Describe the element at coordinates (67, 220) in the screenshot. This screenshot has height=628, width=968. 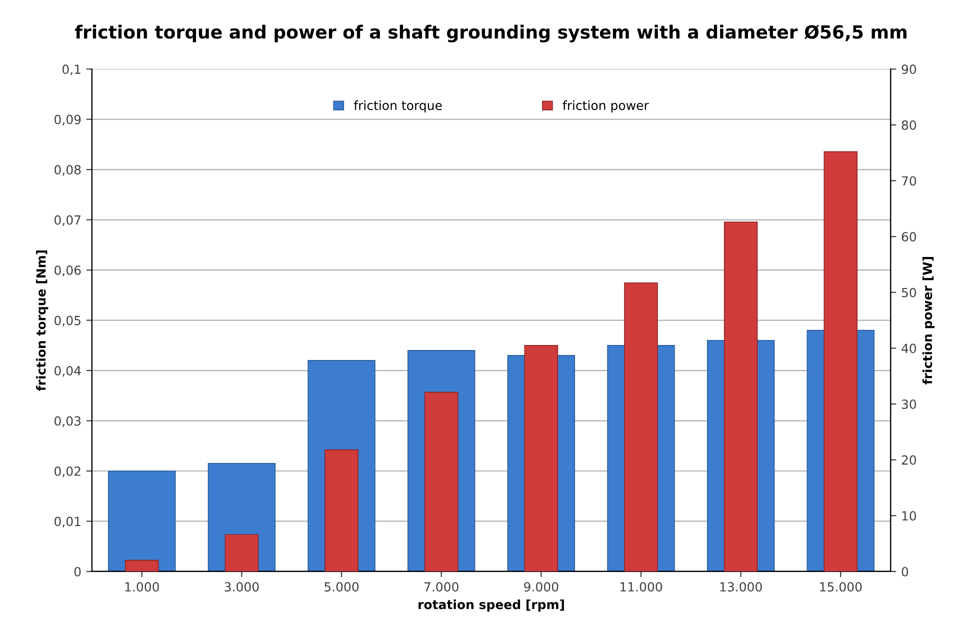
I see `y-tick-label: 0,07` at that location.